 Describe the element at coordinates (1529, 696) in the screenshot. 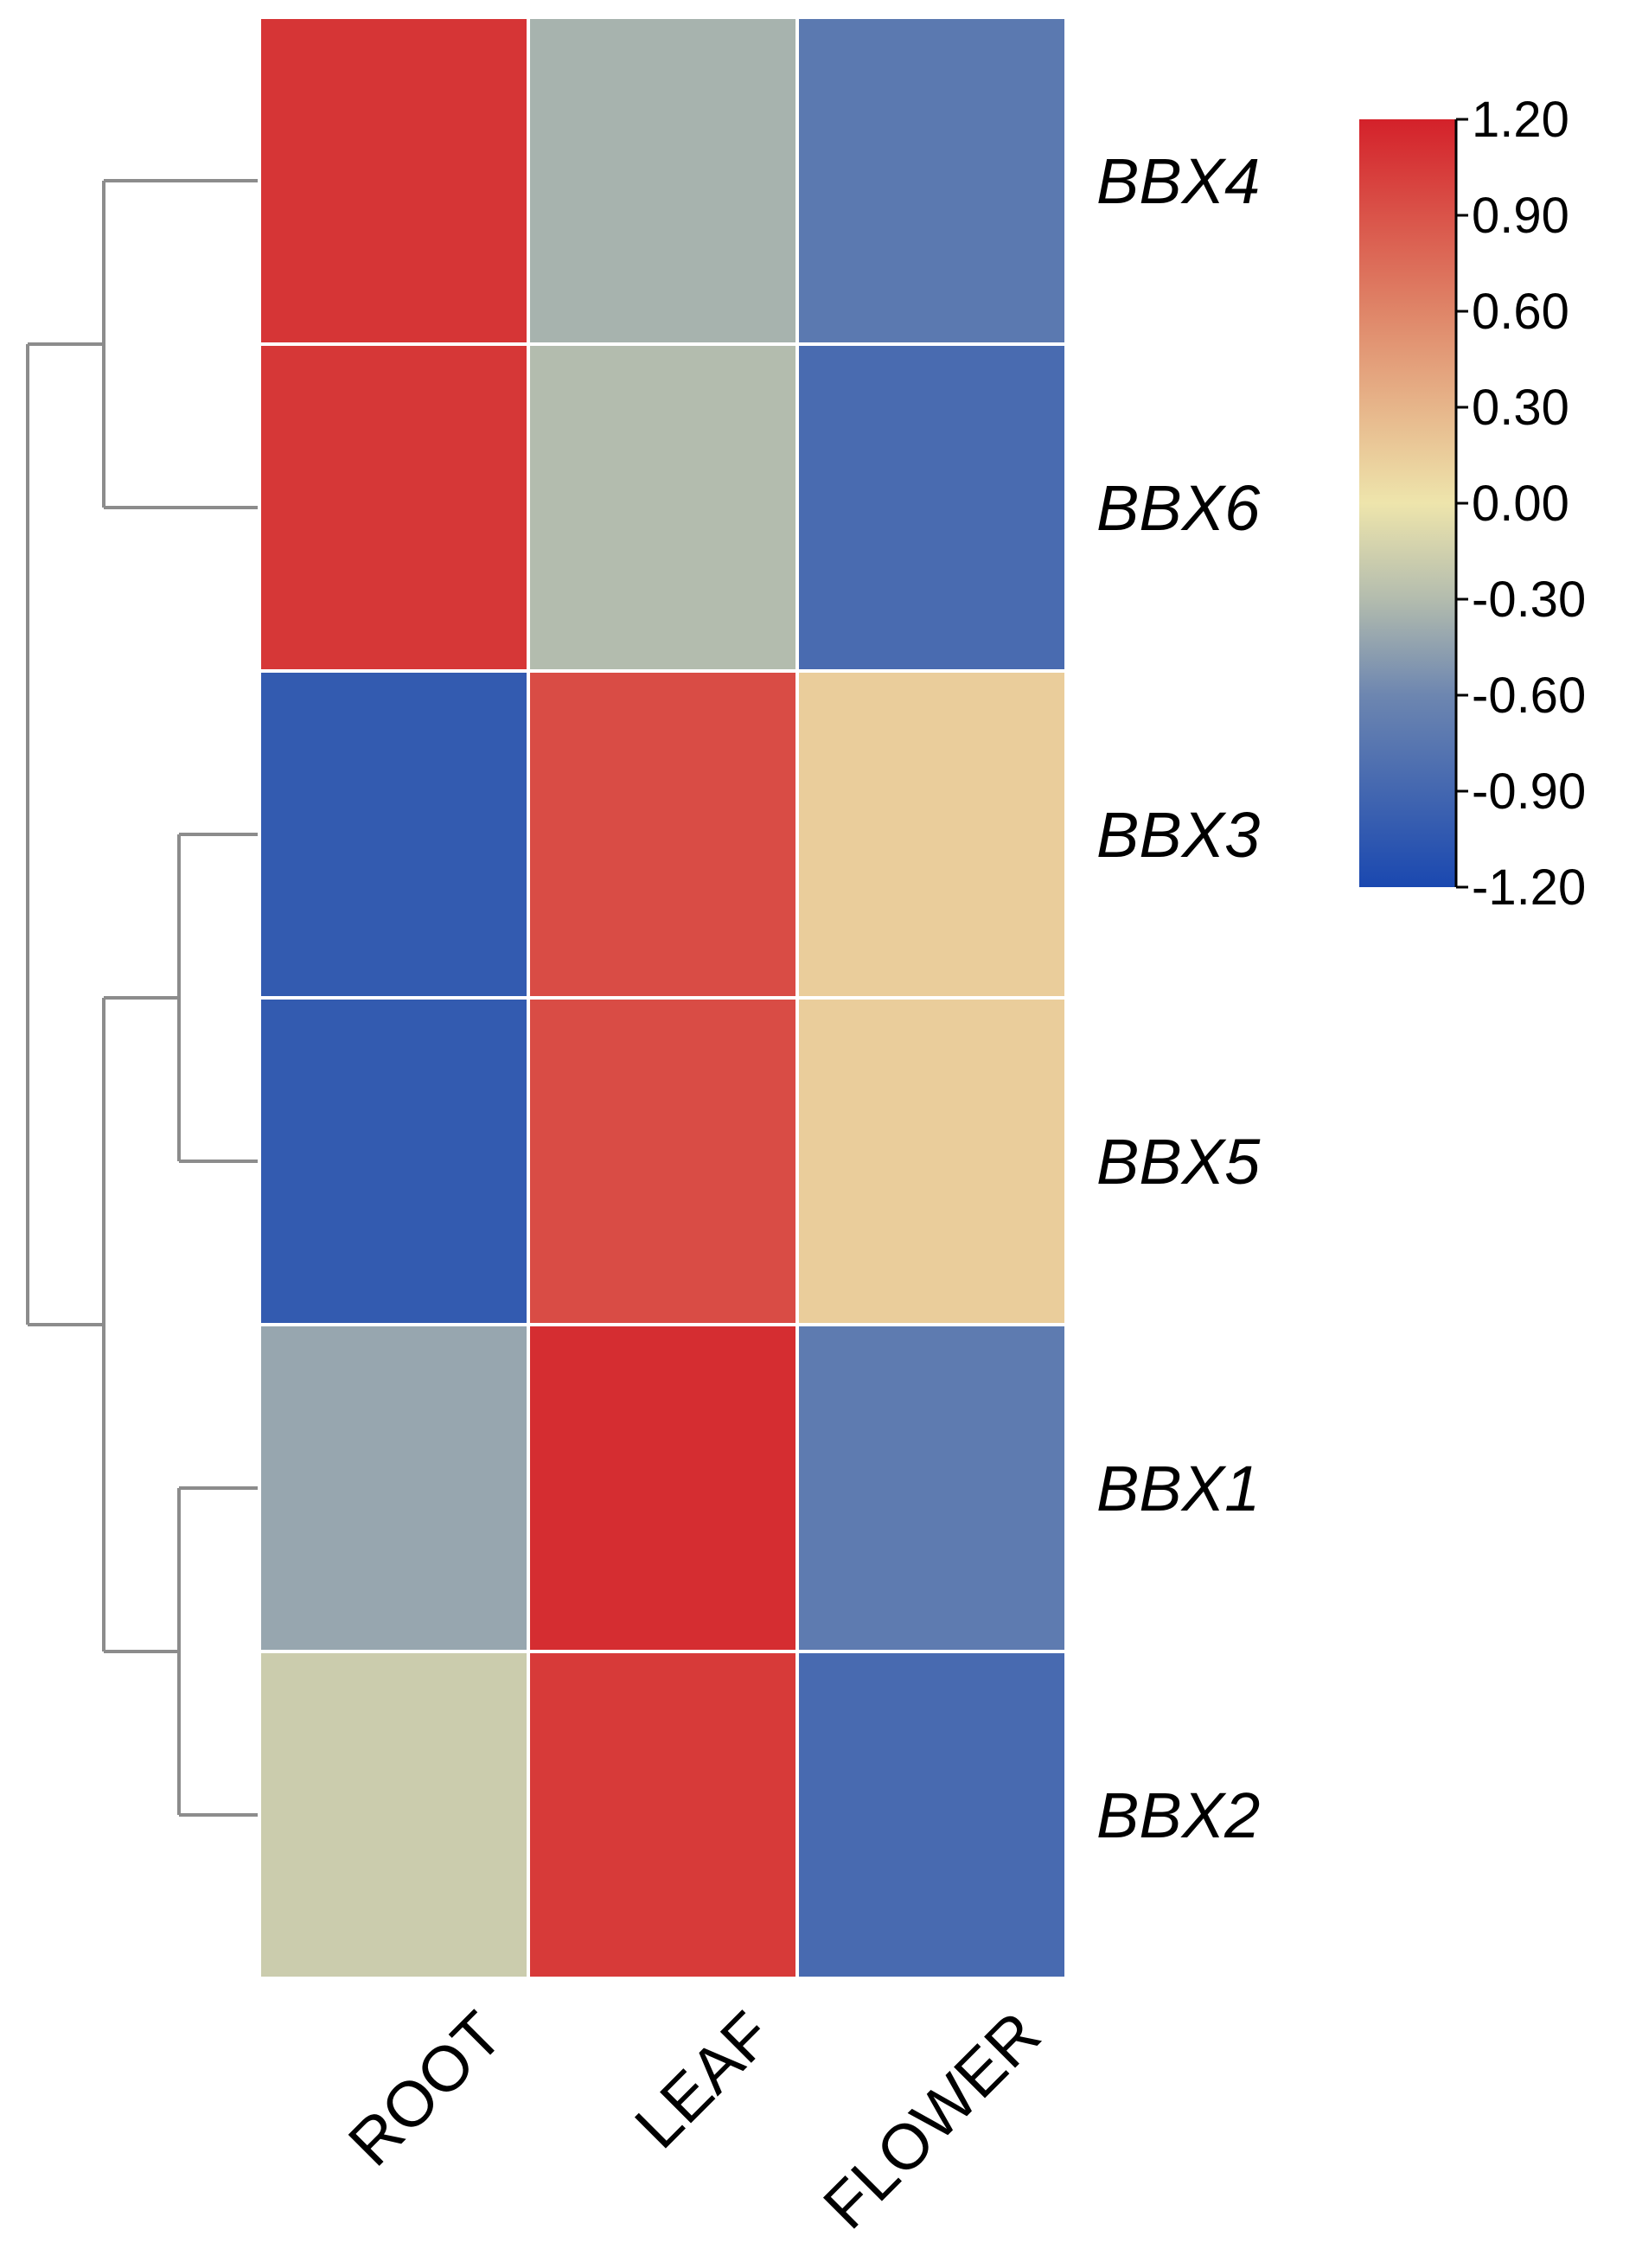

I see `legend-tick-label: -0.60` at that location.